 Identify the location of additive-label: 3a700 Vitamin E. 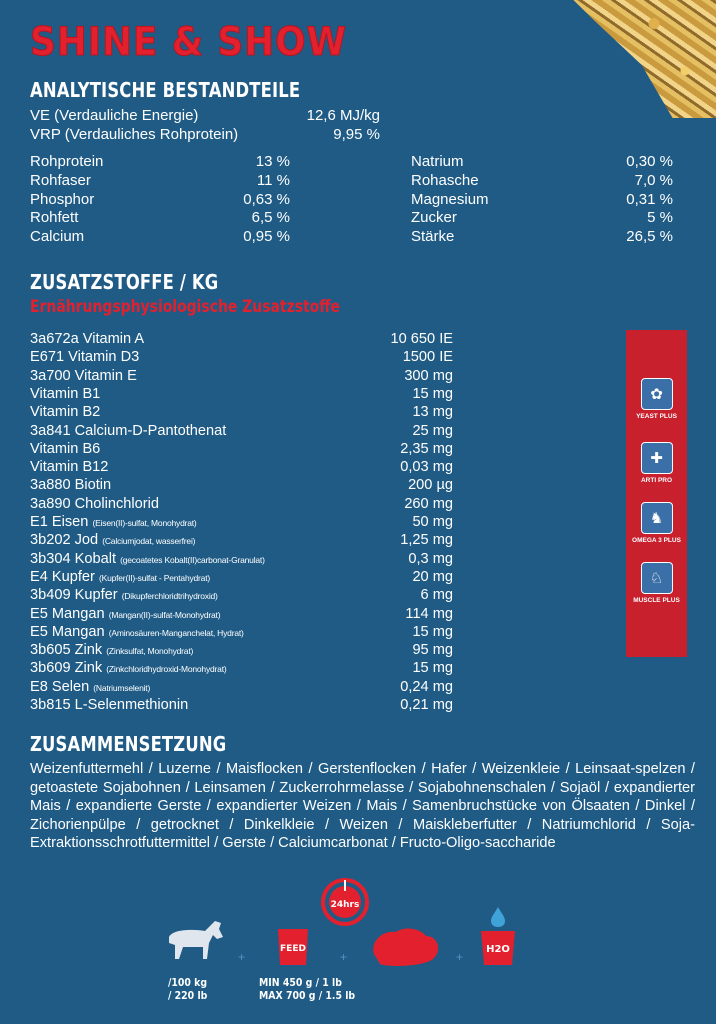
(83, 375).